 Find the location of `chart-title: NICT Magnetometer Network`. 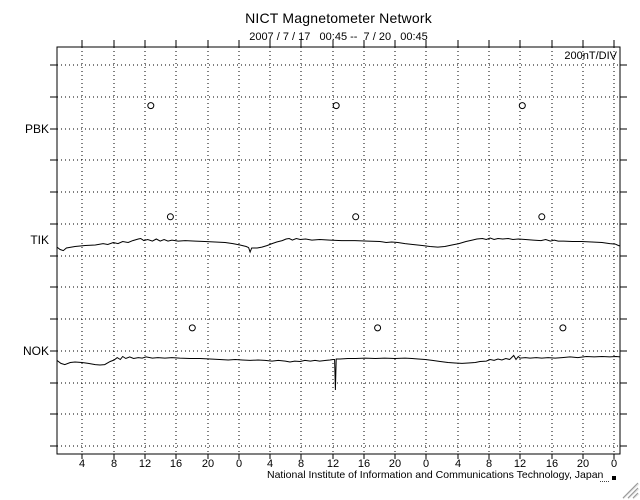

chart-title: NICT Magnetometer Network is located at coordinates (338, 18).